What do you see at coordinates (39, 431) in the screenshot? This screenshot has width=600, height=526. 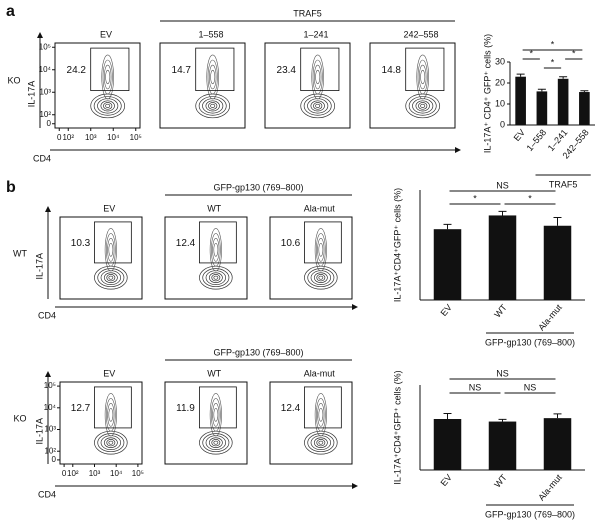 I see `y-axis-label: IL-17A` at bounding box center [39, 431].